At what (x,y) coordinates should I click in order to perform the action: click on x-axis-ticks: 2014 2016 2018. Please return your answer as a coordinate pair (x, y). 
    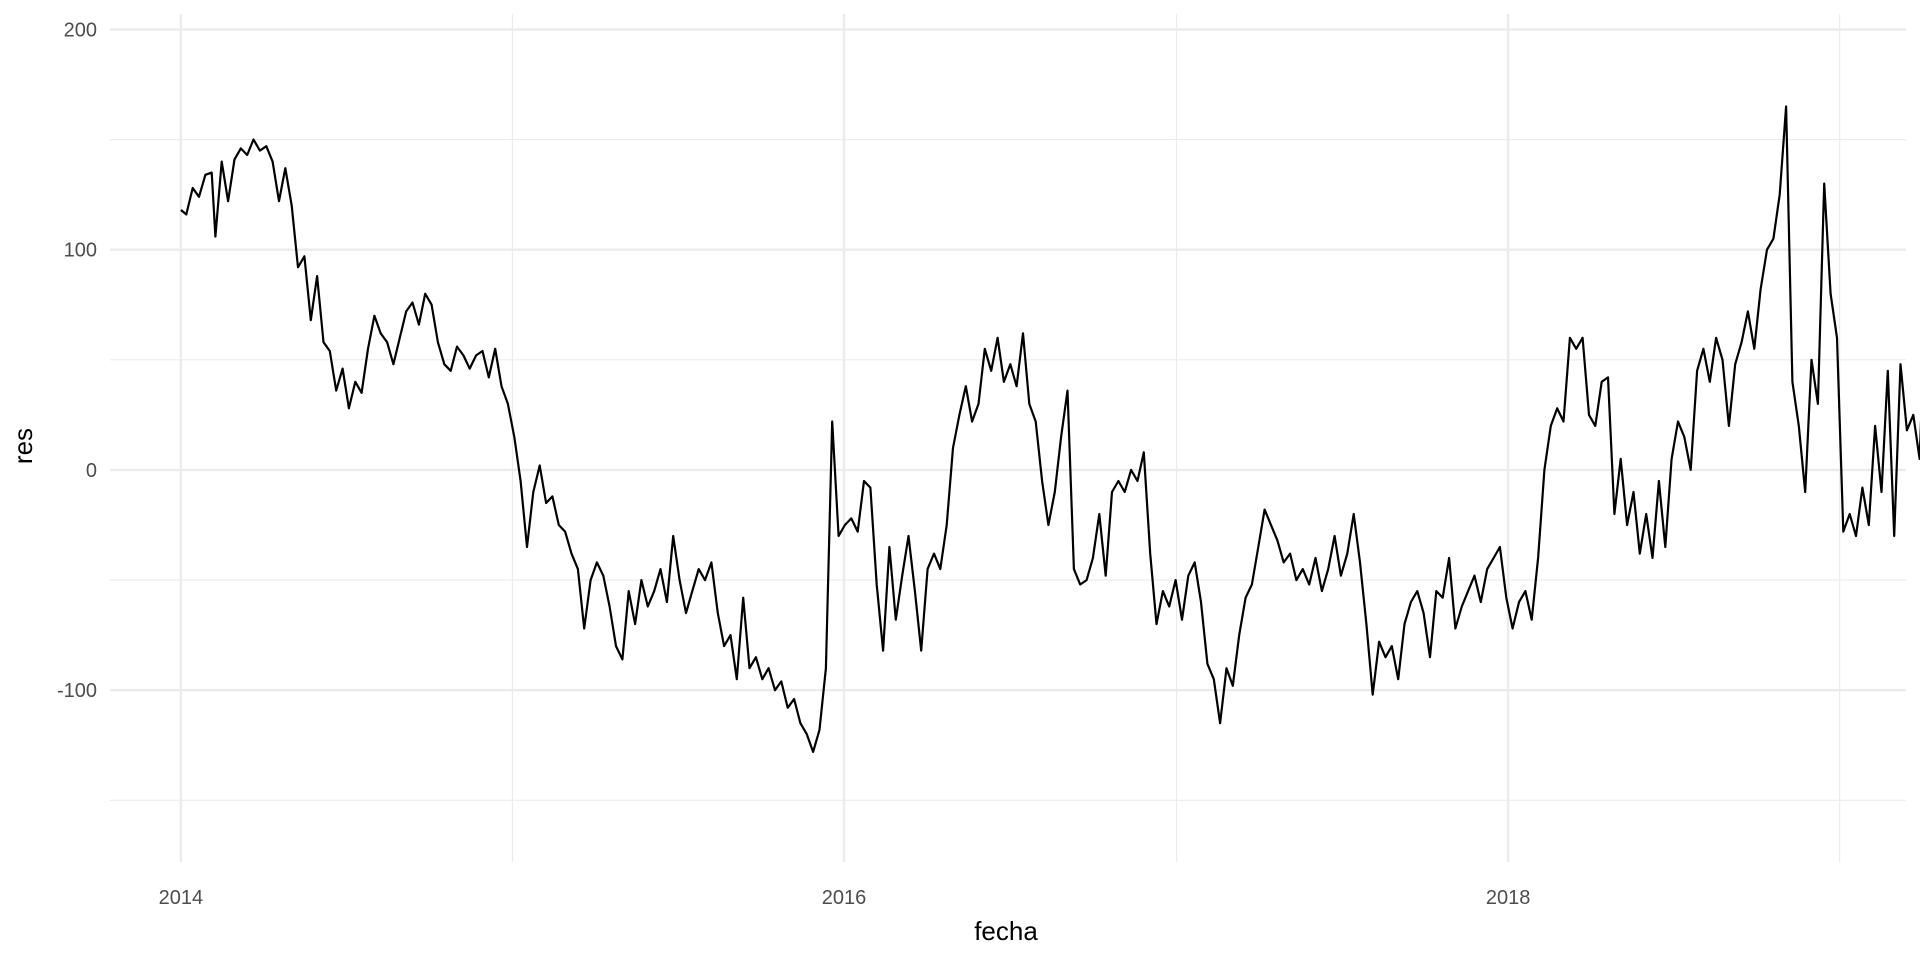
    Looking at the image, I should click on (845, 898).